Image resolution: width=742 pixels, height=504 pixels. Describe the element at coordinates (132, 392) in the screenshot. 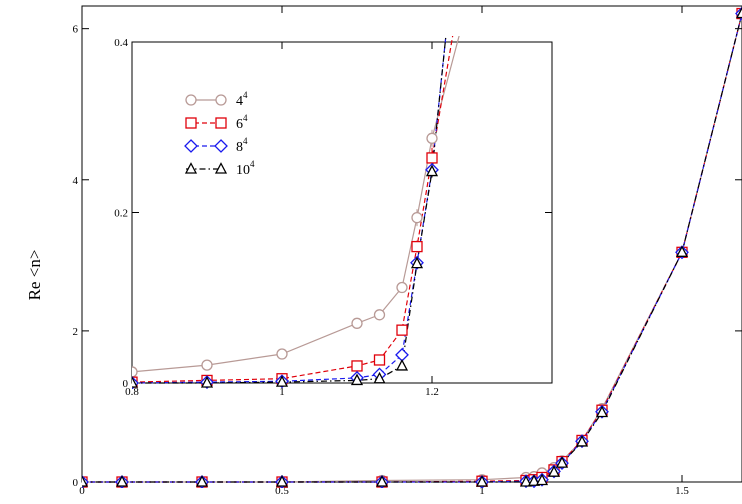

I see `x-tick-label: 0.8` at that location.